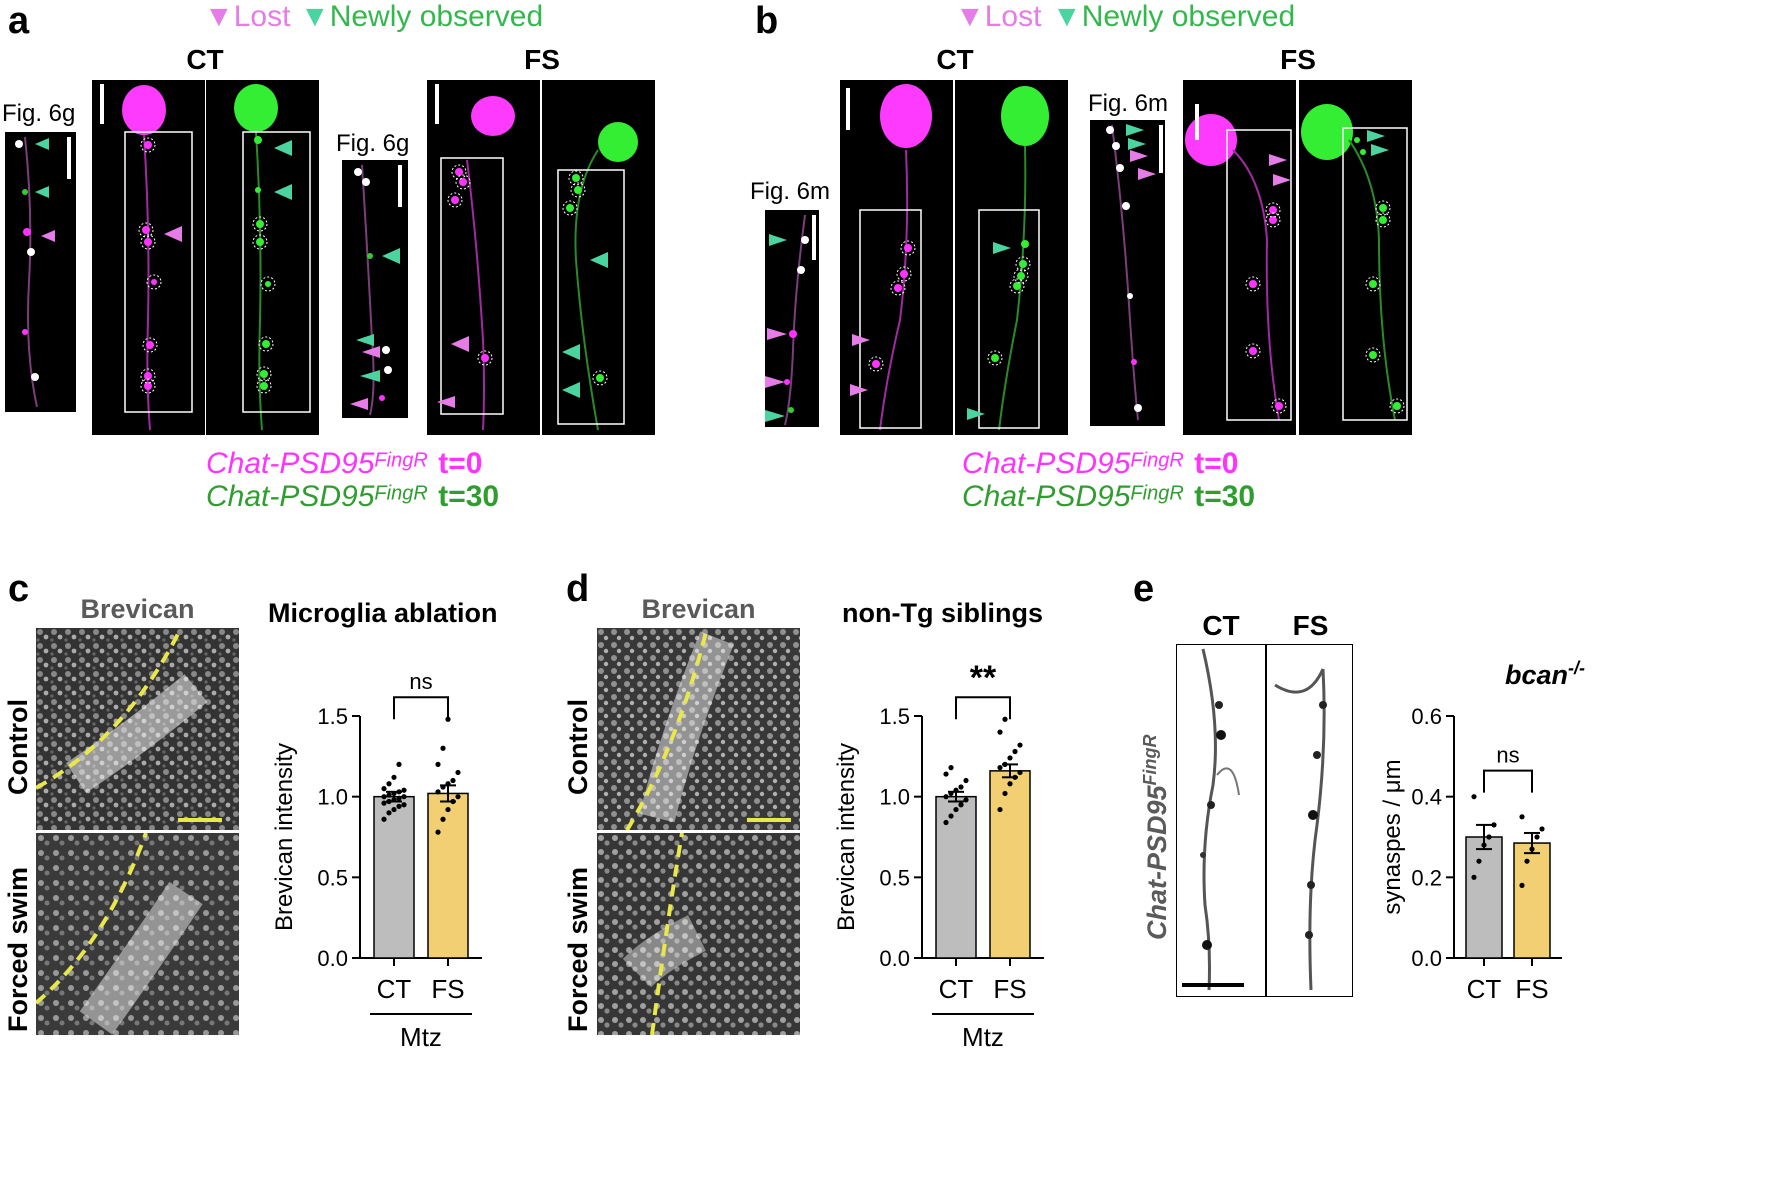 This screenshot has width=1770, height=1177. I want to click on side-label-e: Chat-PSD95FingR, so click(1156, 837).